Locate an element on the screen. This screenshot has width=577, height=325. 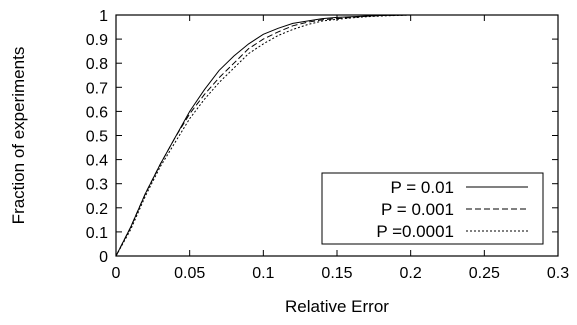
y-tick-label: 1 is located at coordinates (103, 16).